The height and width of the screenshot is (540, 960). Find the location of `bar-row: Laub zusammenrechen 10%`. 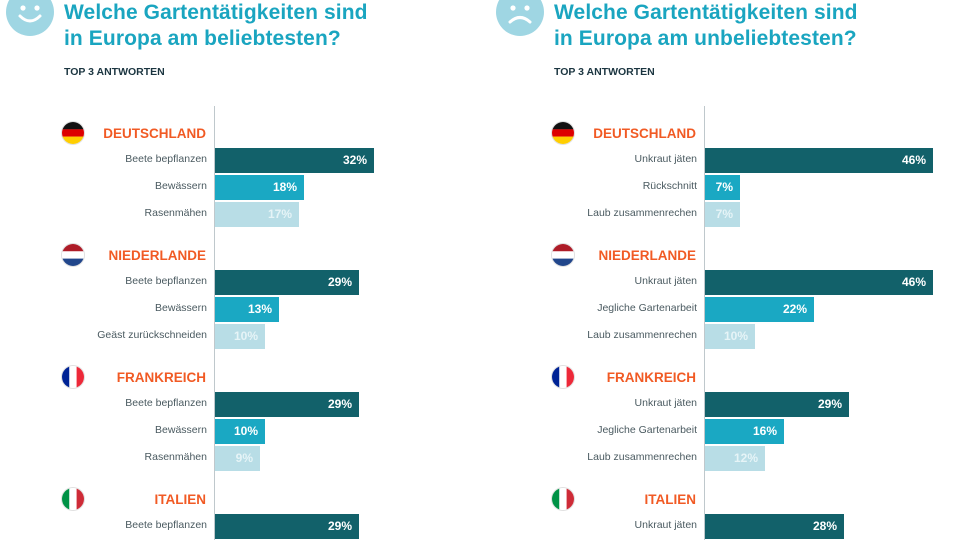

bar-row: Laub zusammenrechen 10% is located at coordinates (725, 335).